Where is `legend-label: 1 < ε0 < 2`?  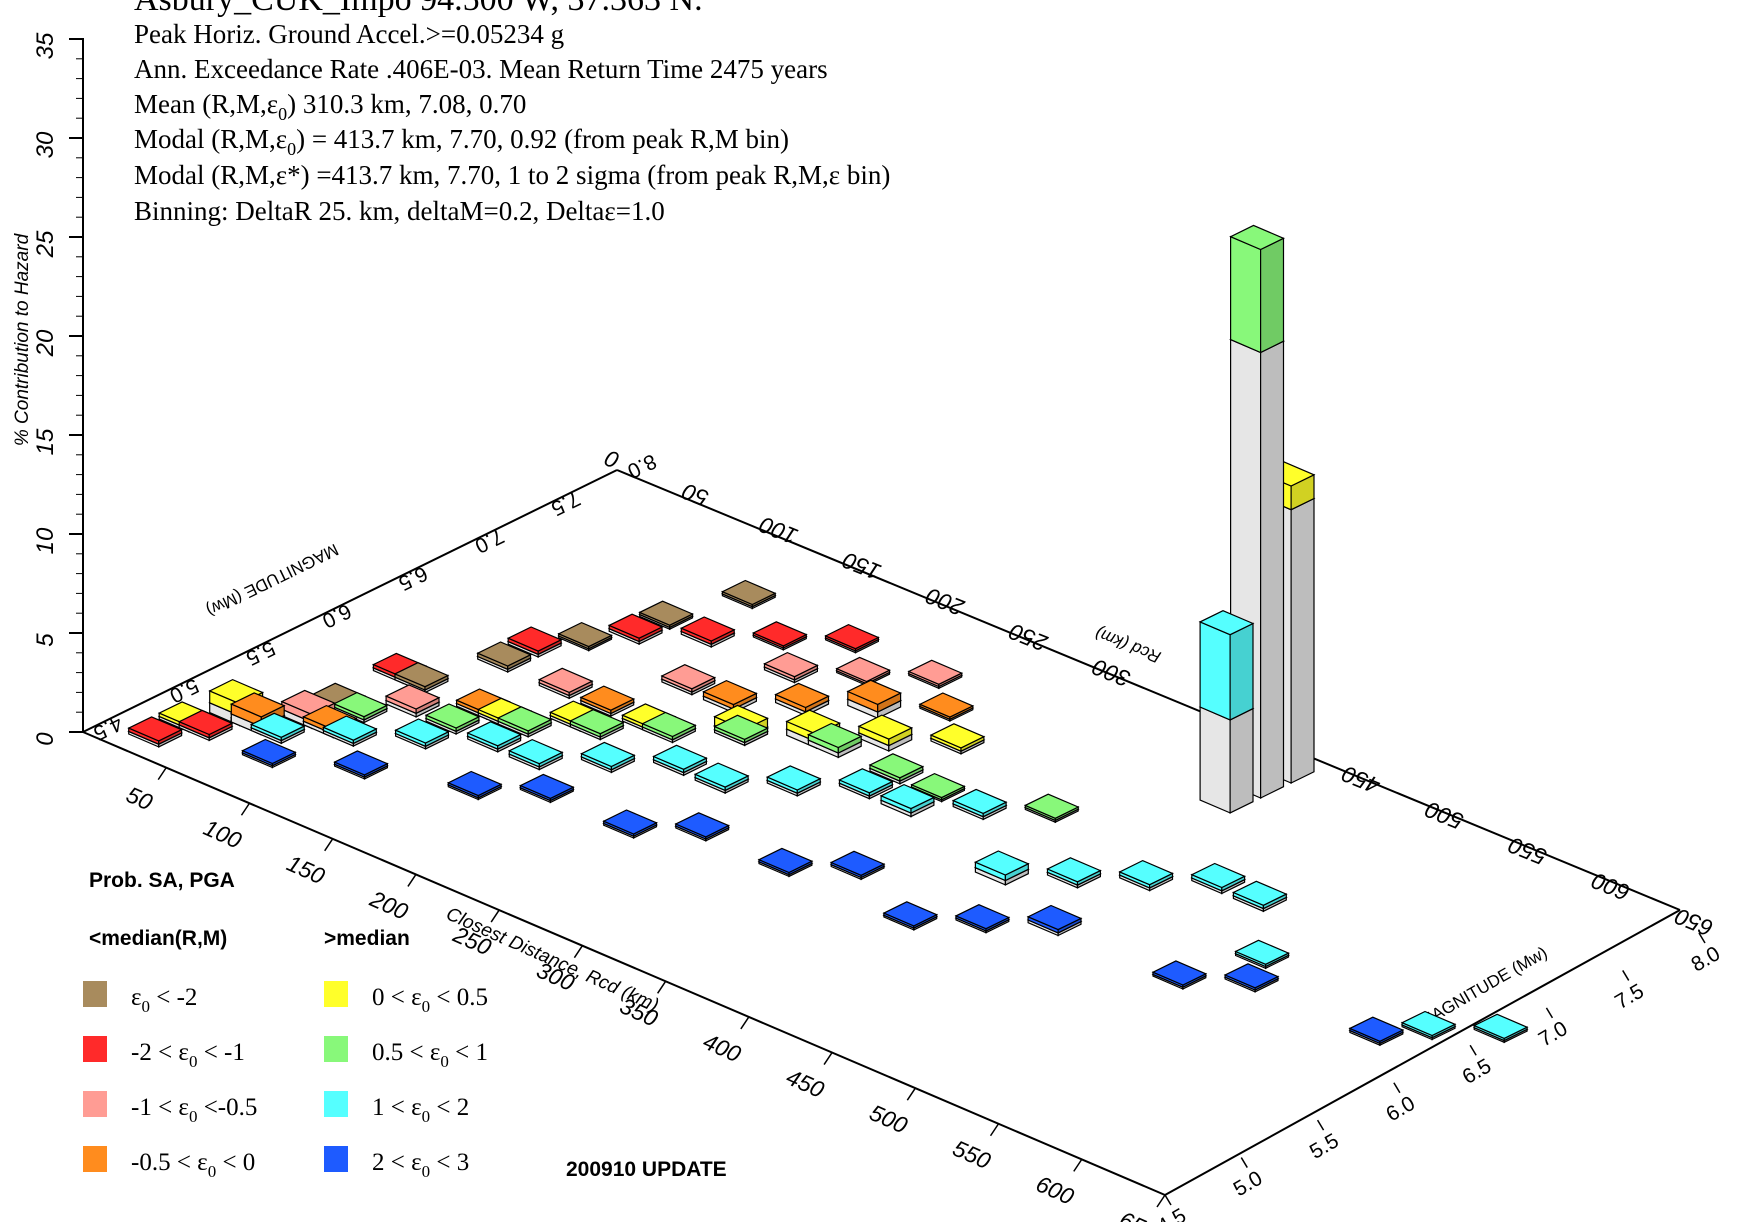
legend-label: 1 < ε0 < 2 is located at coordinates (420, 1110).